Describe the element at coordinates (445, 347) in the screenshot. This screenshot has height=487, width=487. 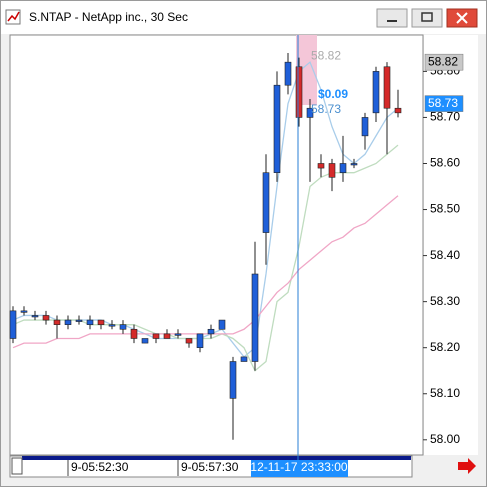
I see `y-tick-label: 58.20` at that location.